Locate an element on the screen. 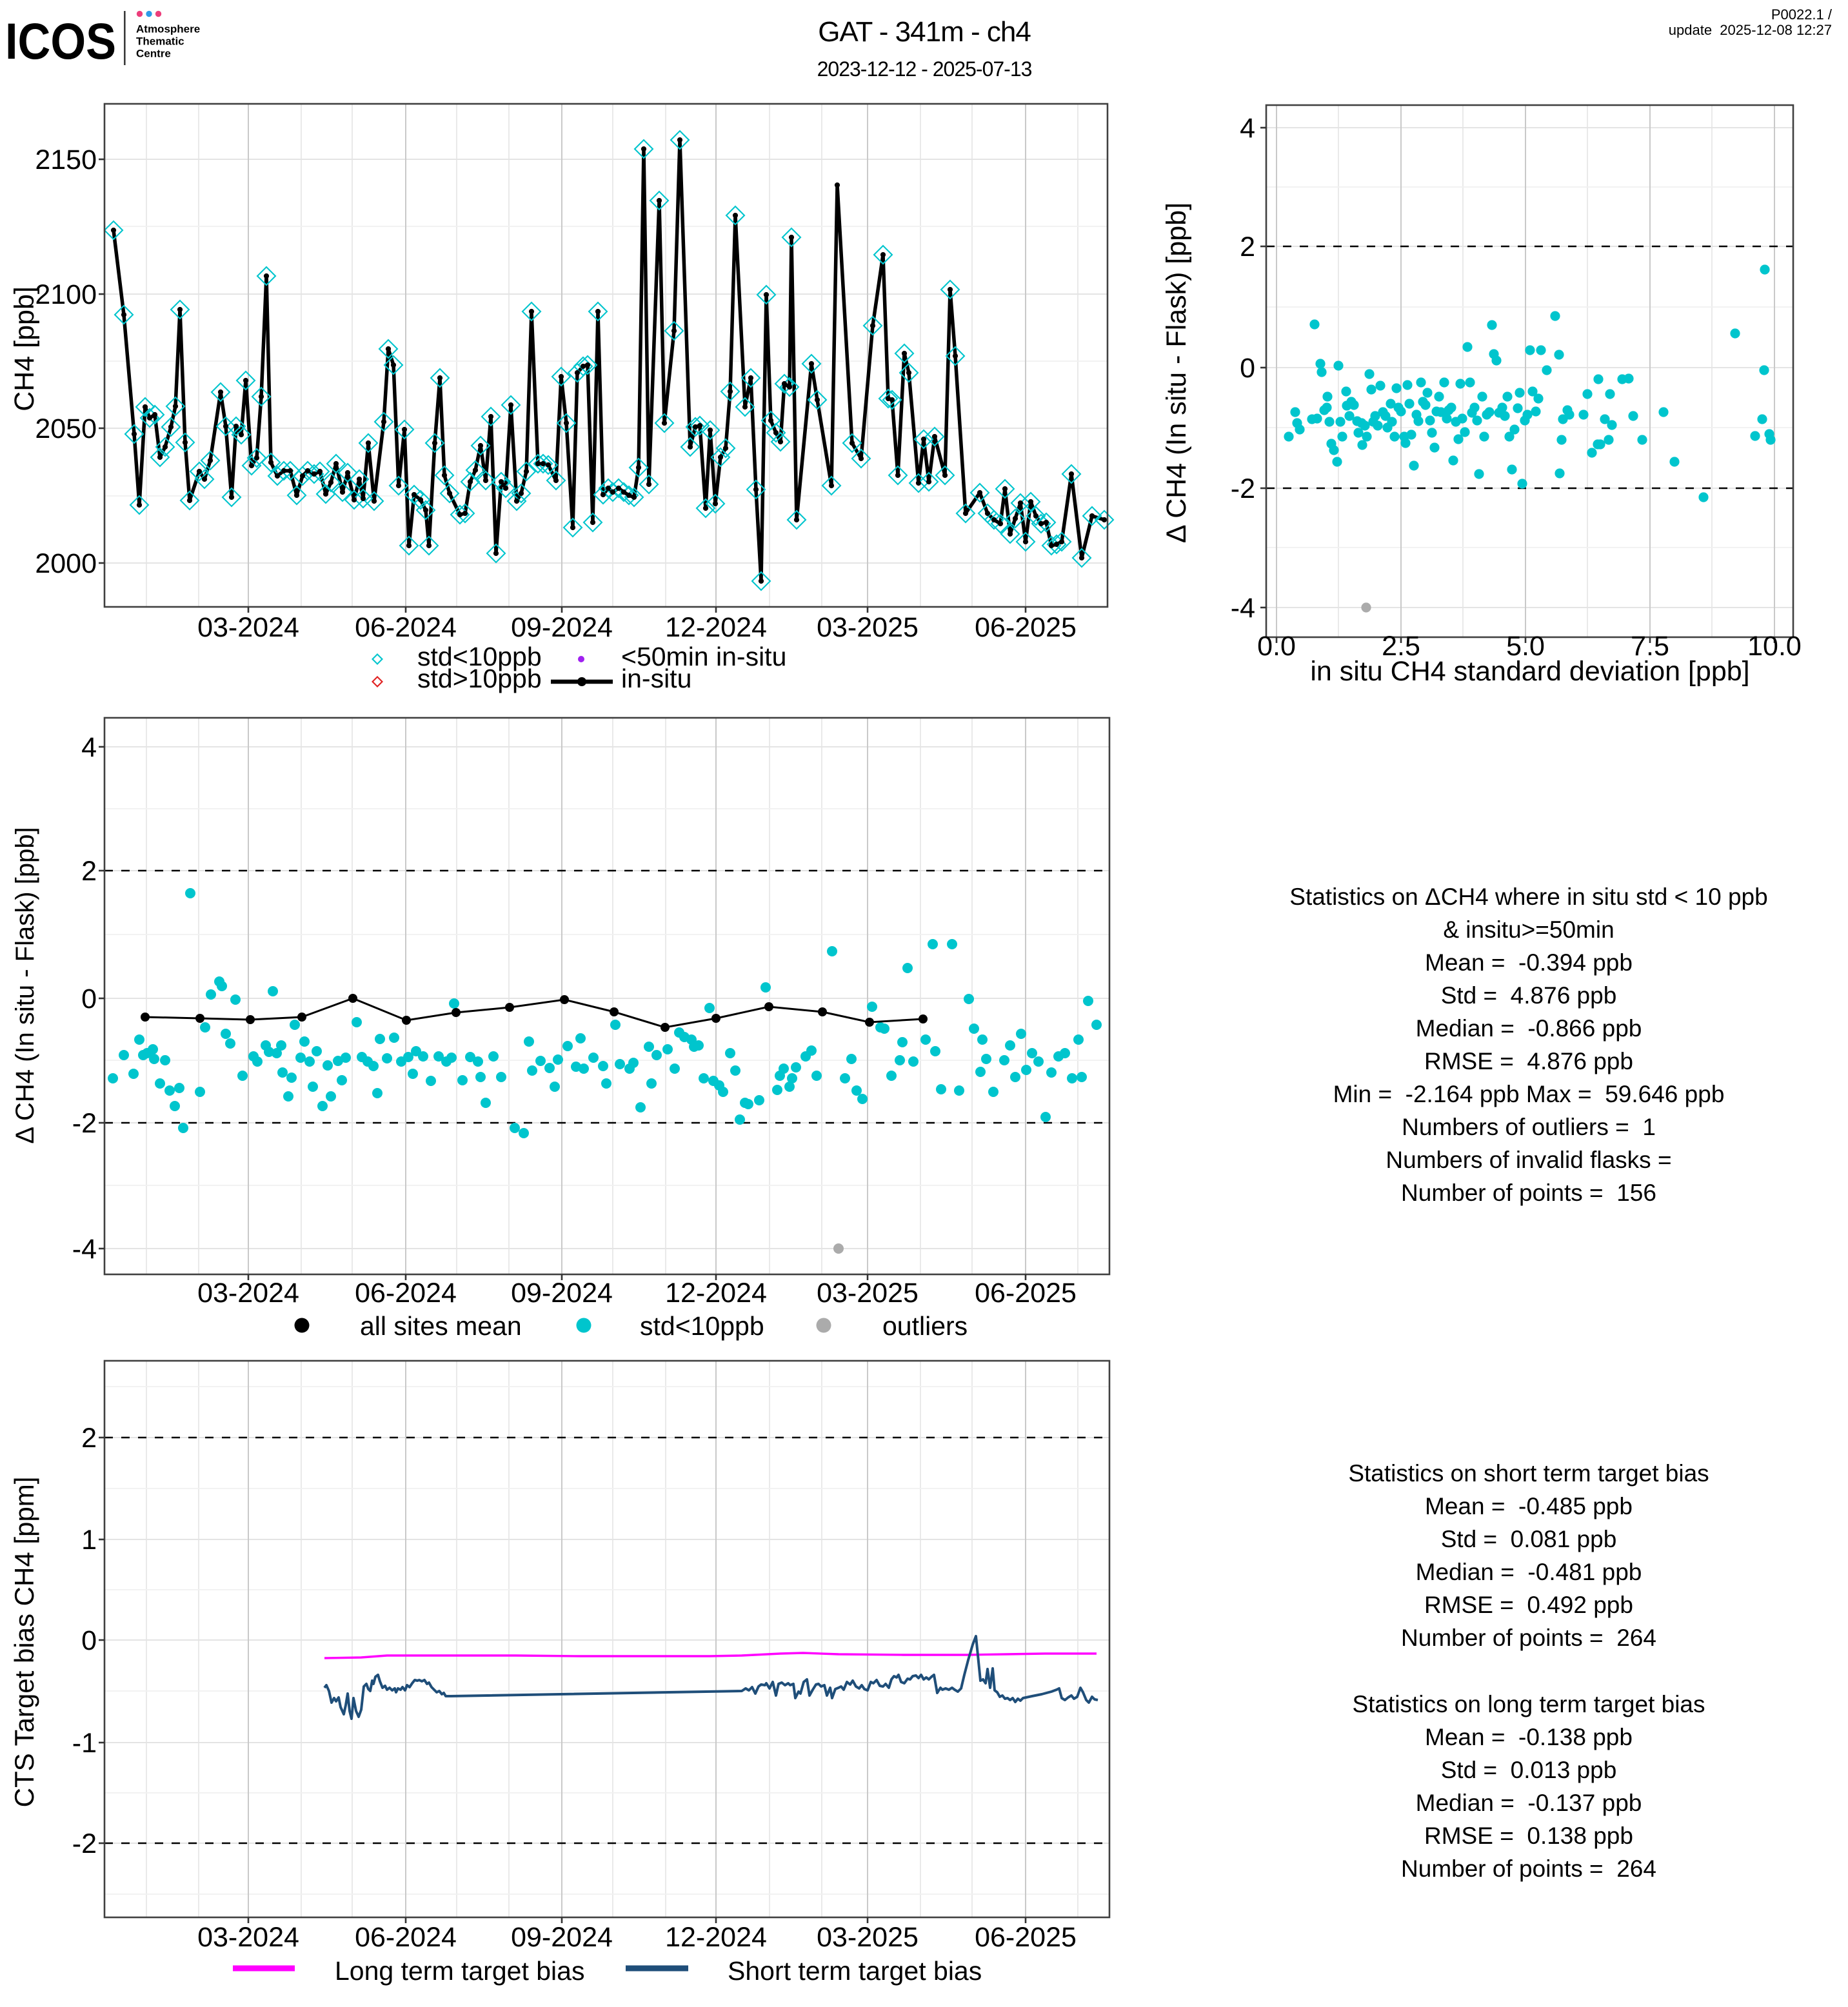  svg-text: 5.0 is located at coordinates (1526, 646).